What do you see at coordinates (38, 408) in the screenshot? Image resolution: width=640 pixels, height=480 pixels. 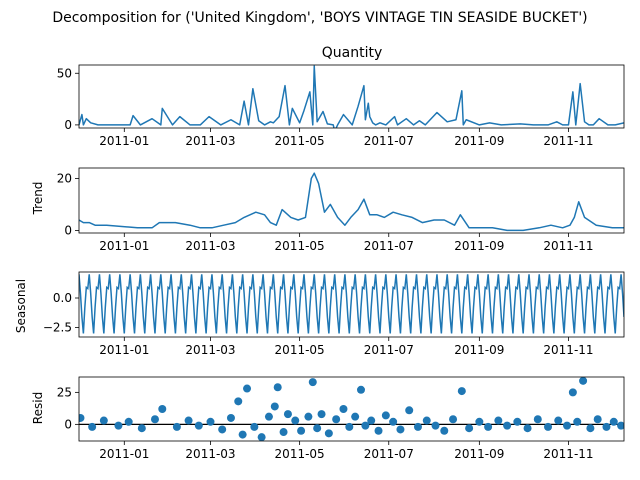 I see `resid-ylabel: Resid` at bounding box center [38, 408].